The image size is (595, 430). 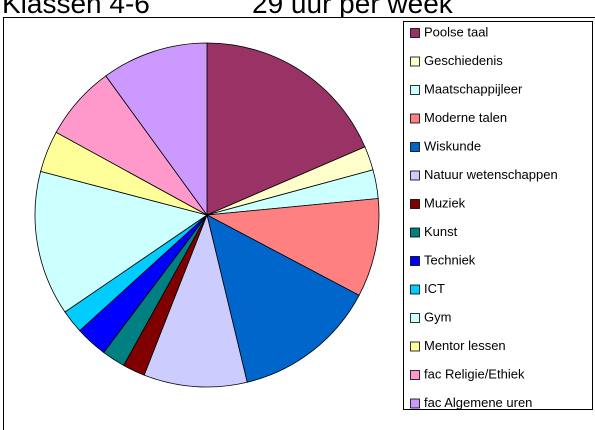 What do you see at coordinates (473, 88) in the screenshot?
I see `legend-label: Maatschappijleer` at bounding box center [473, 88].